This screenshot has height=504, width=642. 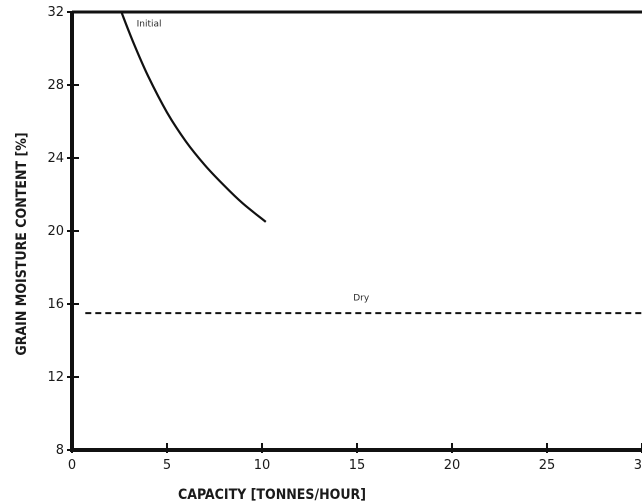 I want to click on x-tick-label: 30, so click(x=638, y=465).